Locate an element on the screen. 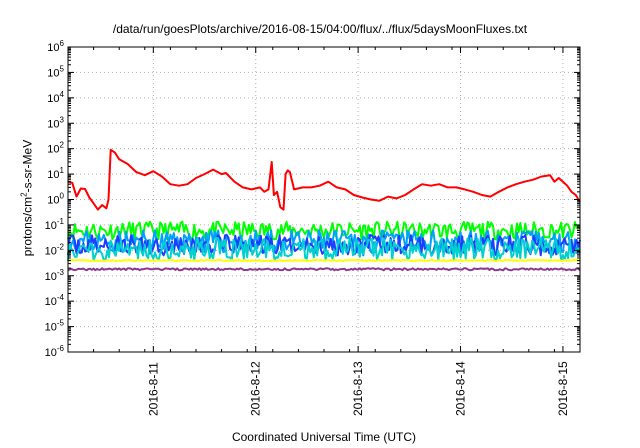  x-tick-label: 2016-8-15 is located at coordinates (563, 388).